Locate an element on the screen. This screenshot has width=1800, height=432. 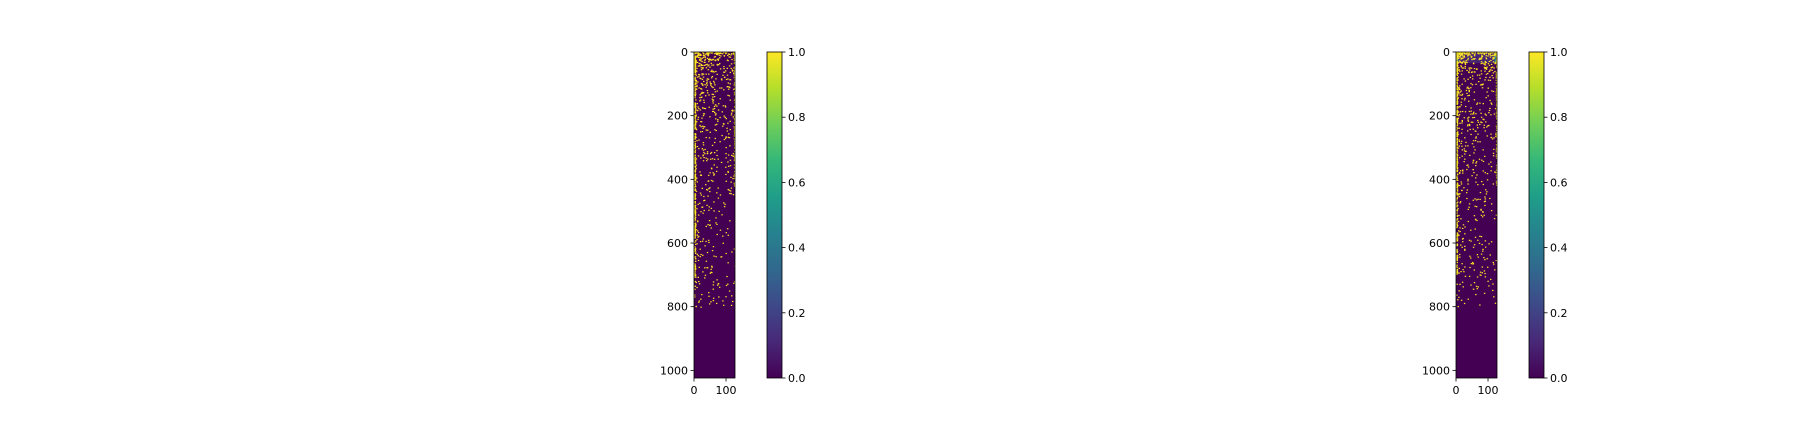
colorbar-tick-label: 1.0 is located at coordinates (1559, 52).